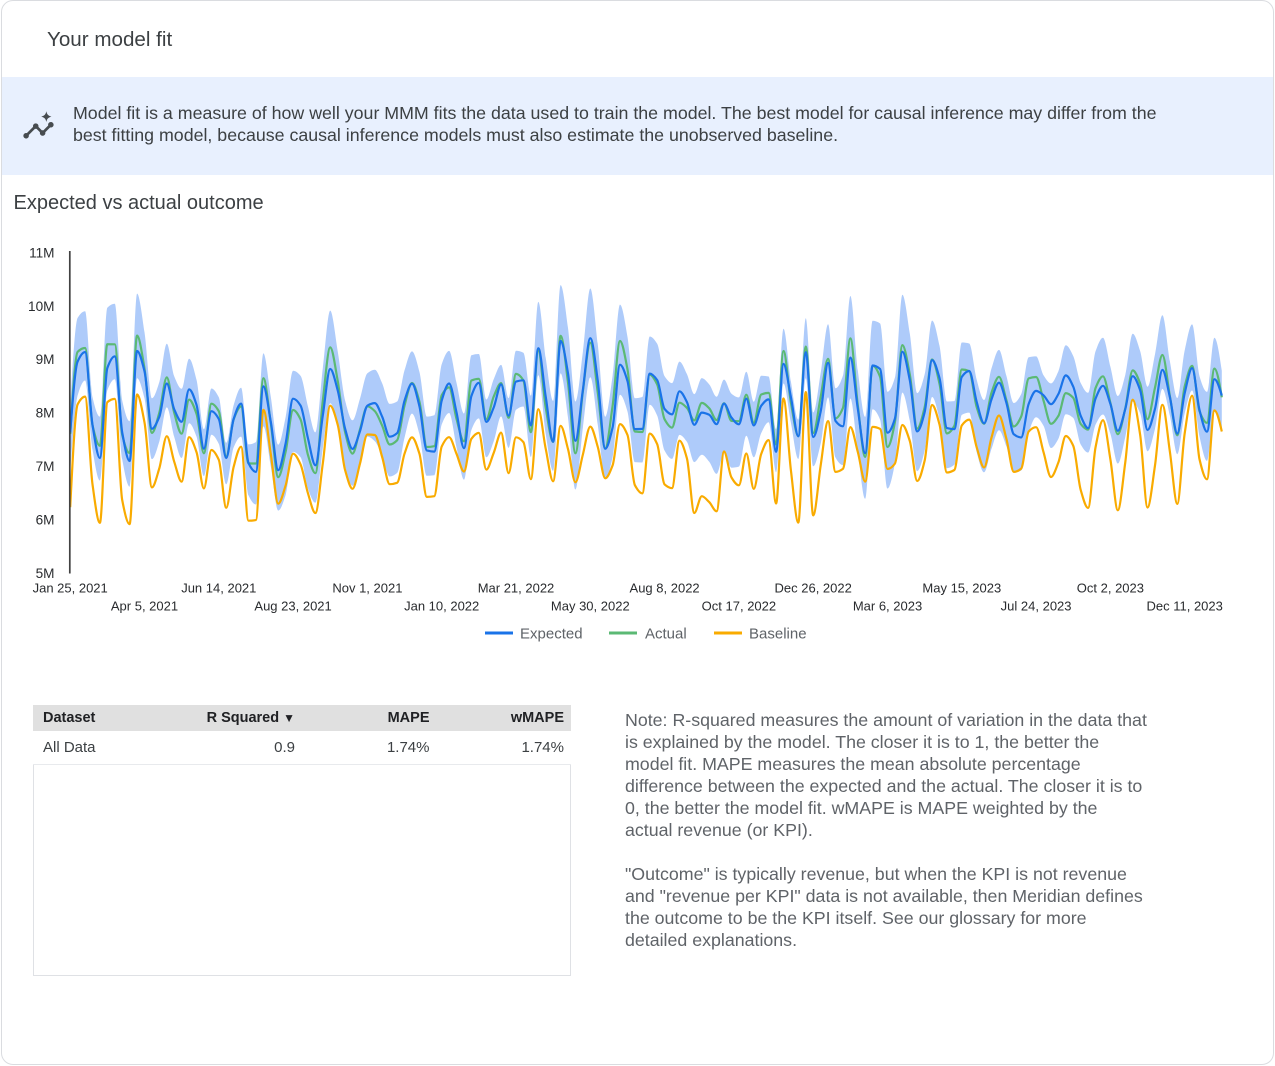 The height and width of the screenshot is (1066, 1275). What do you see at coordinates (45, 413) in the screenshot?
I see `svg-text: 8M` at bounding box center [45, 413].